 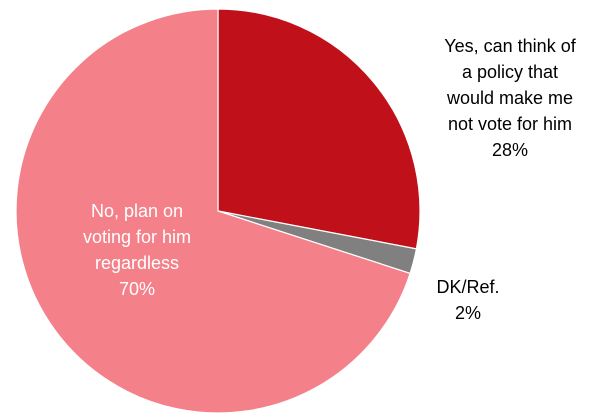 I want to click on slice-label-line: not vote for him, so click(x=510, y=124).